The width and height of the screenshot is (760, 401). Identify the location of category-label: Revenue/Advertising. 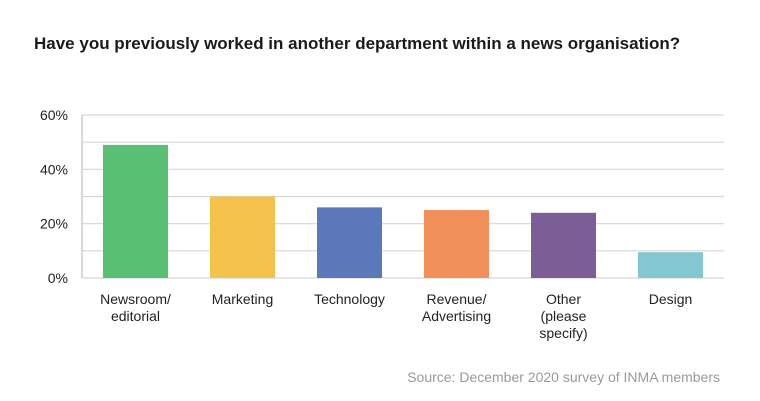
(456, 307).